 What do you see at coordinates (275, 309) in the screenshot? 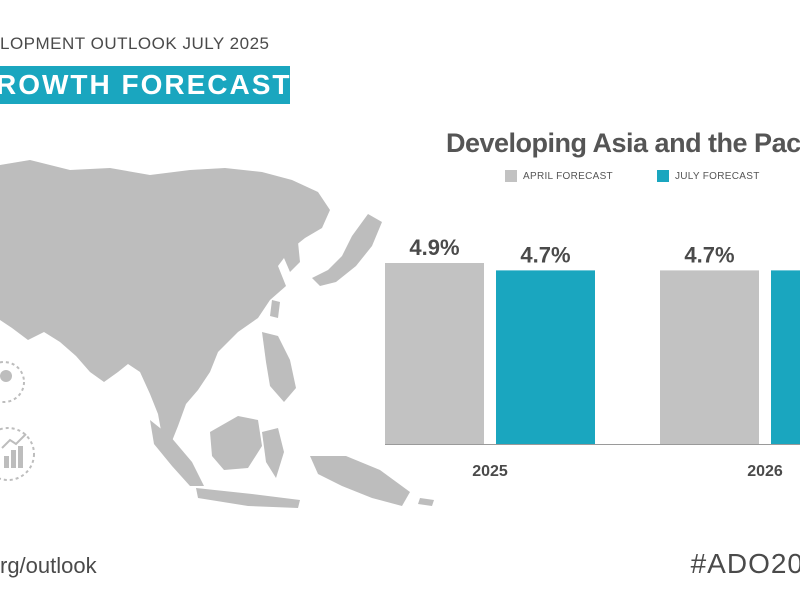
I see `map-taiwan` at bounding box center [275, 309].